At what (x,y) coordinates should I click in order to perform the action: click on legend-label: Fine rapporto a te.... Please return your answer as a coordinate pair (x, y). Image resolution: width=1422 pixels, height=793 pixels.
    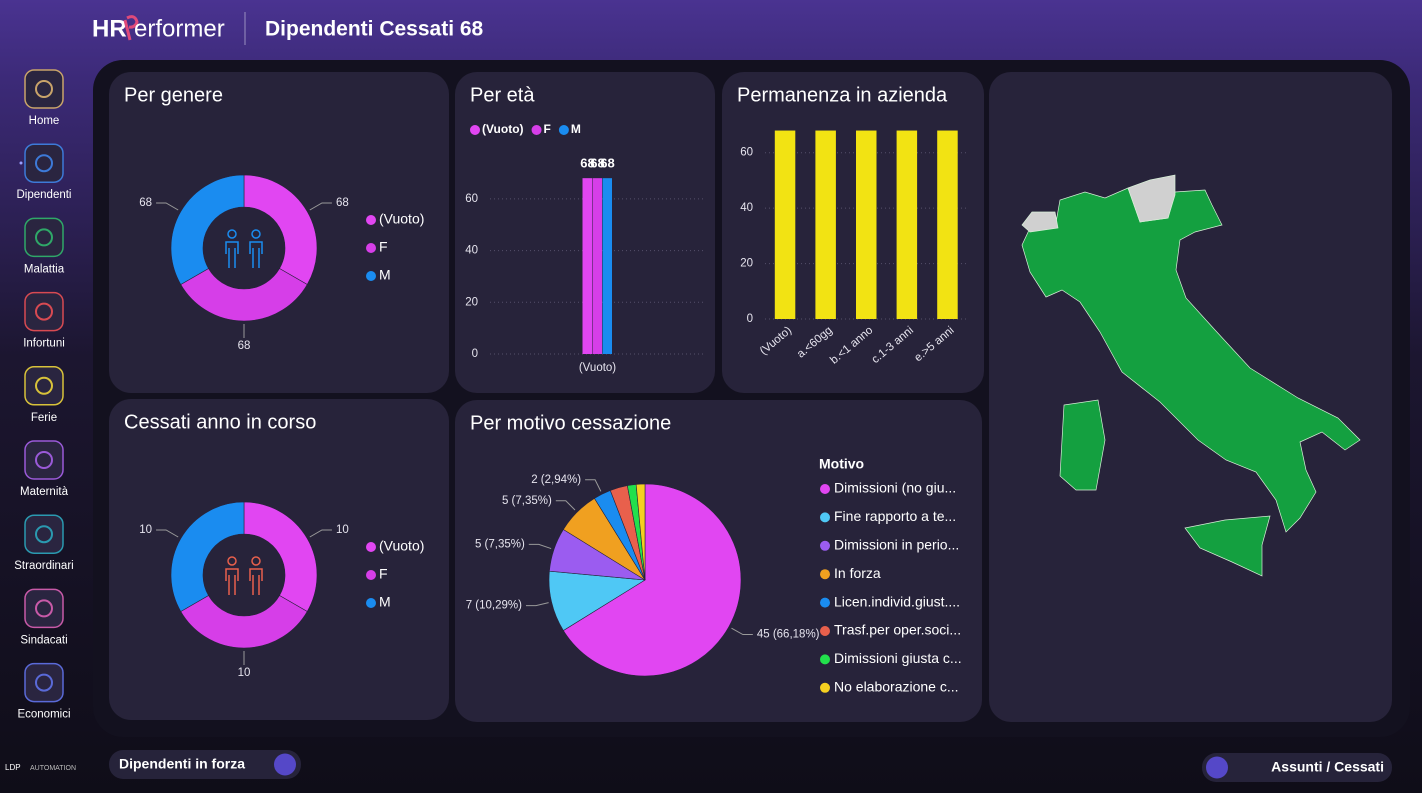
    Looking at the image, I should click on (895, 516).